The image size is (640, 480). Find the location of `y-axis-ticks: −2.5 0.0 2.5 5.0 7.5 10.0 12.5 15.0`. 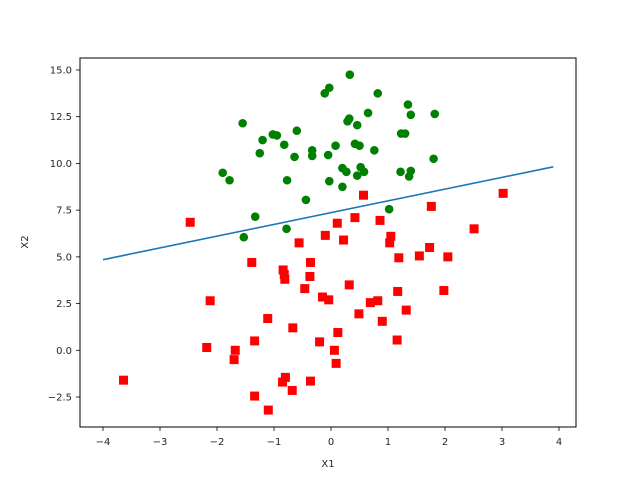

y-axis-ticks: −2.5 0.0 2.5 5.0 7.5 10.0 12.5 15.0 is located at coordinates (64, 235).